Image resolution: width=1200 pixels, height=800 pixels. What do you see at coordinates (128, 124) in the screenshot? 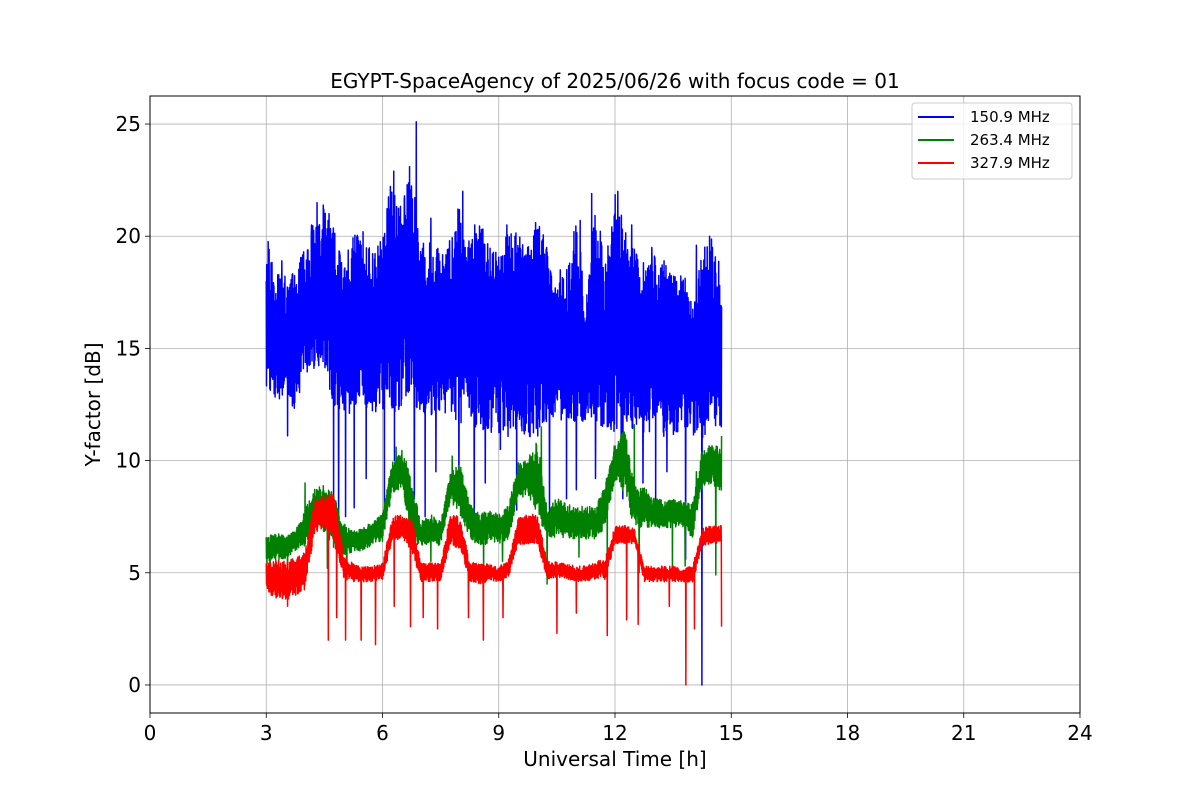
I see `y-tick-label: 25` at bounding box center [128, 124].